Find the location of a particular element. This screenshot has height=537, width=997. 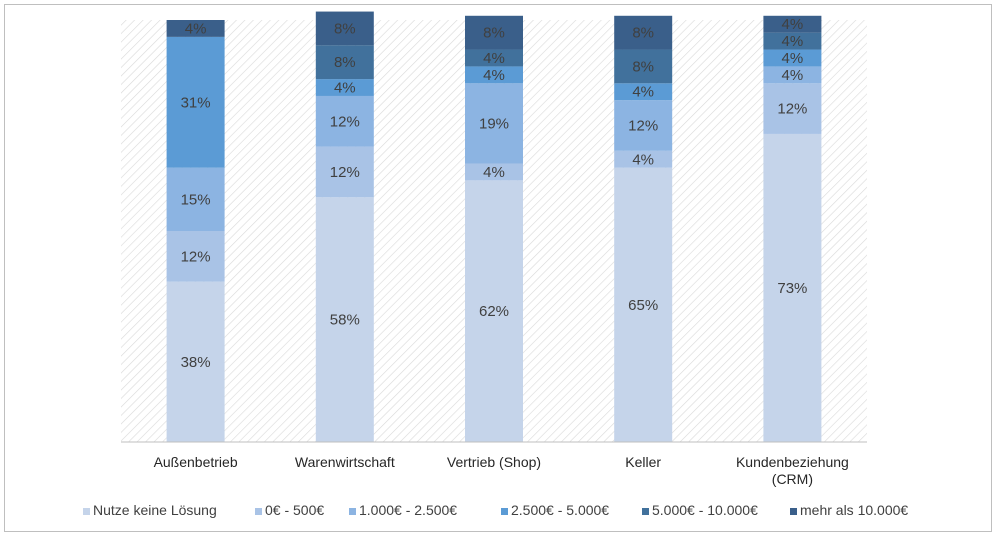

data-label: 65% is located at coordinates (643, 305).